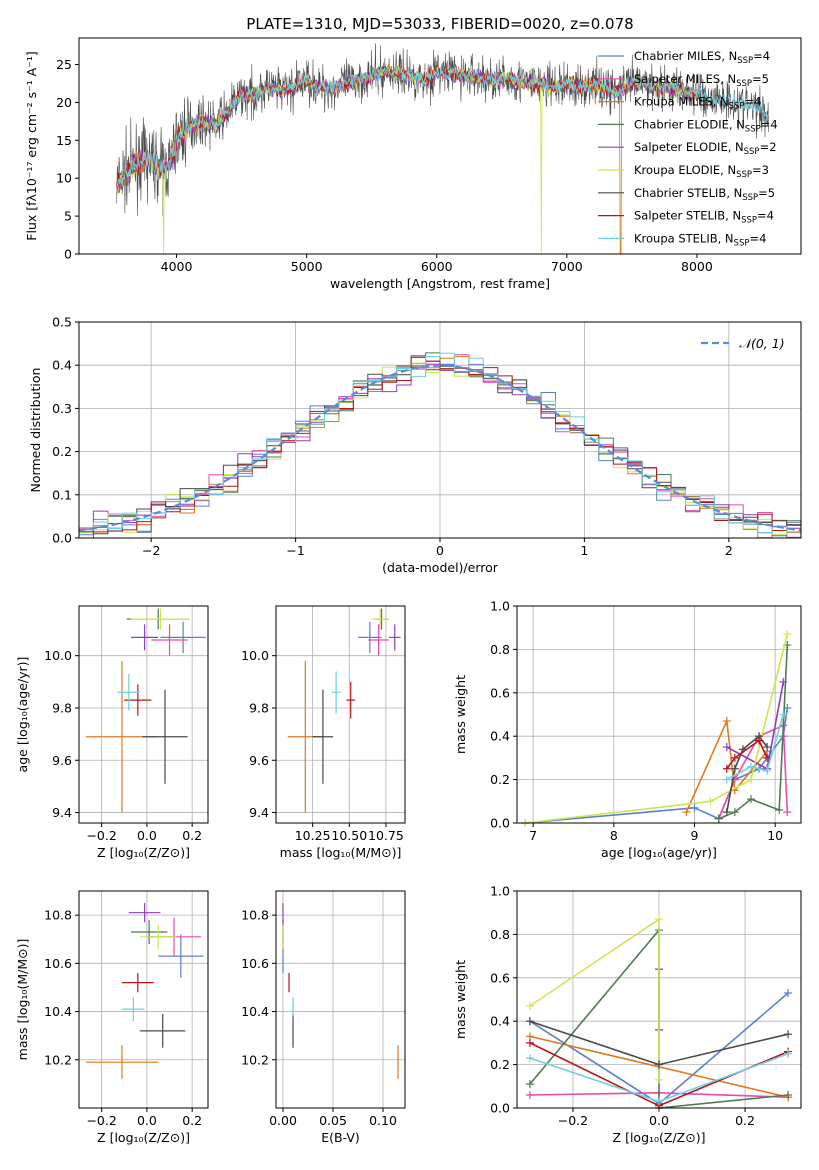  I want to click on x-tick-label: 7, so click(533, 835).